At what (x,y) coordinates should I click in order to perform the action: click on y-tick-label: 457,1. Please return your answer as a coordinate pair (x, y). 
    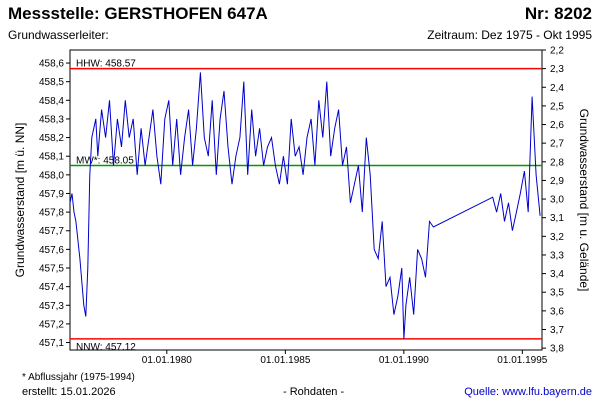
    Looking at the image, I should click on (51, 343).